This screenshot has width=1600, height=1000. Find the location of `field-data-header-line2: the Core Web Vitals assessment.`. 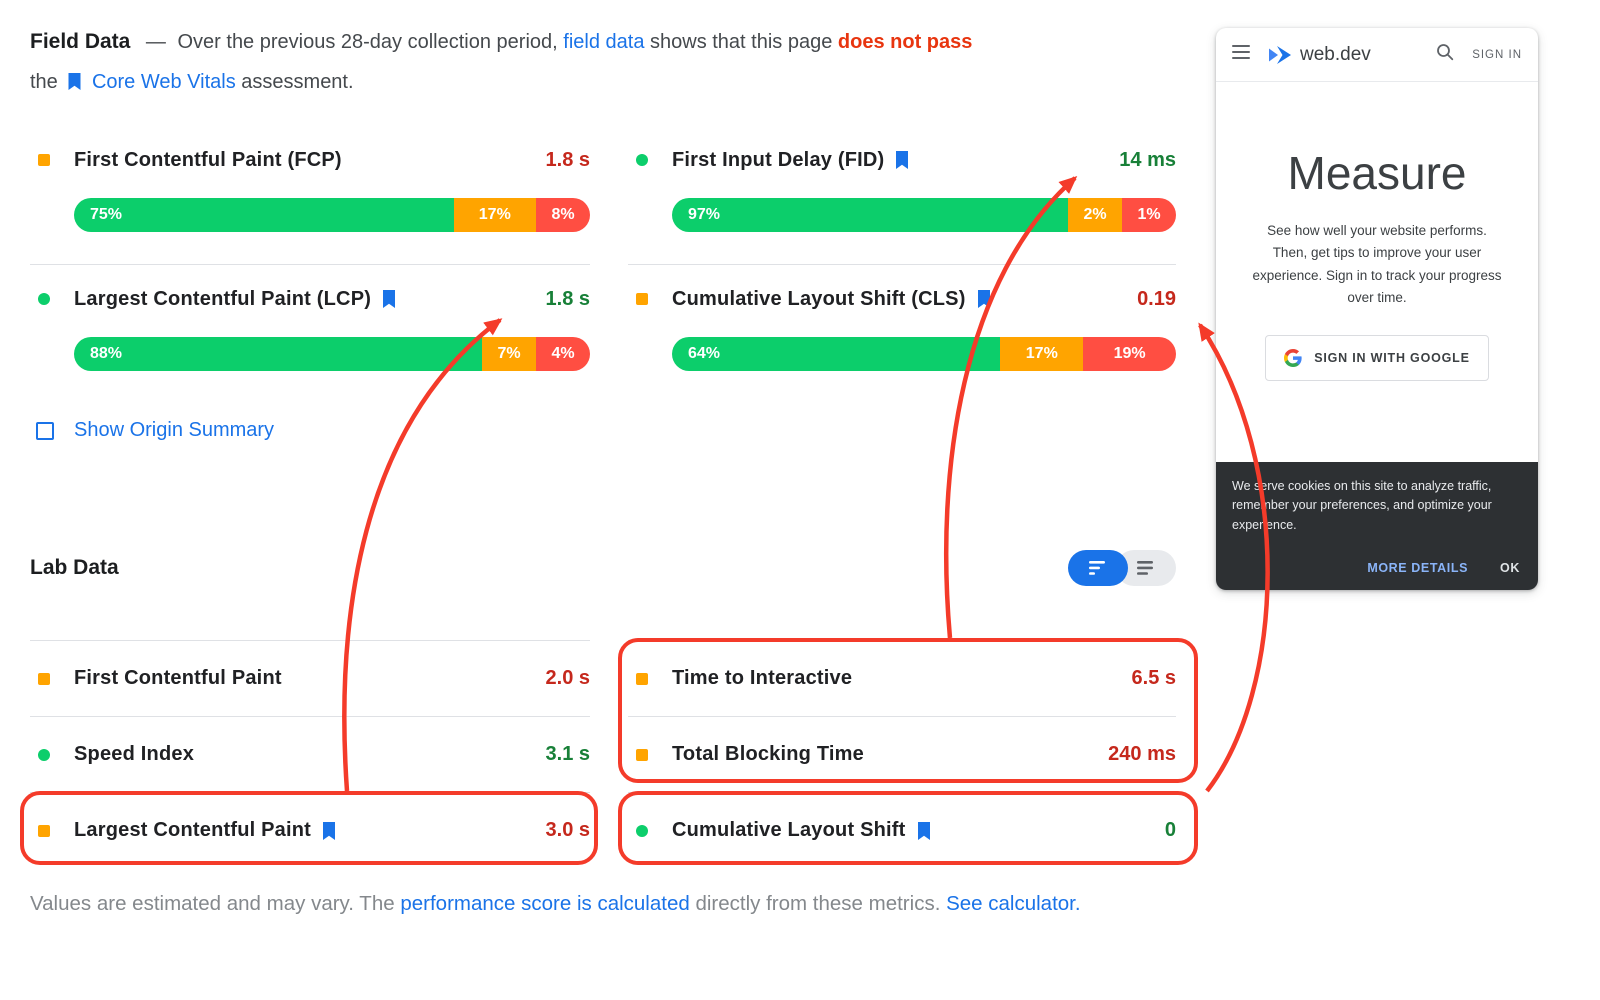

field-data-header-line2: the Core Web Vitals assessment. is located at coordinates (615, 83).